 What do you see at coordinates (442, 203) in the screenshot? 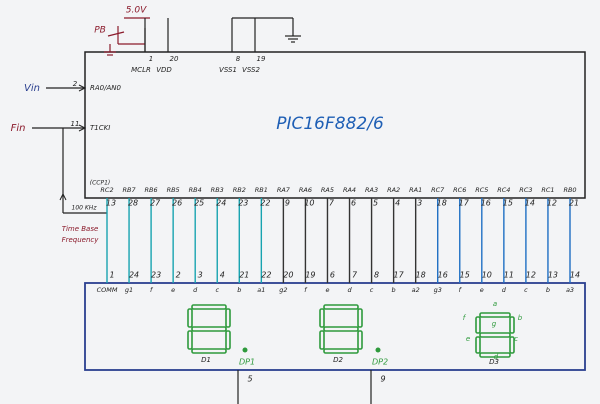
I see `pin-number: 18` at bounding box center [442, 203].